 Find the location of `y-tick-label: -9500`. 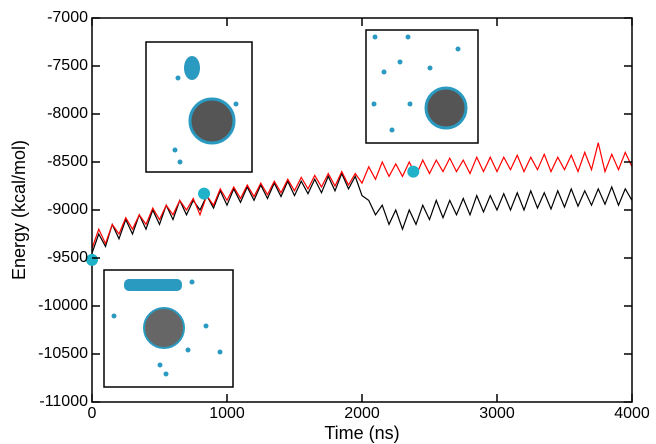

y-tick-label: -9500 is located at coordinates (67, 257).